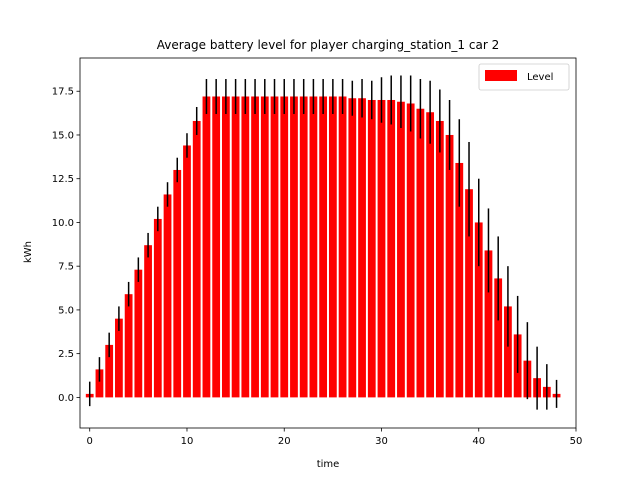 The width and height of the screenshot is (640, 480). Describe the element at coordinates (66, 310) in the screenshot. I see `y-tick-label: 5.0` at that location.